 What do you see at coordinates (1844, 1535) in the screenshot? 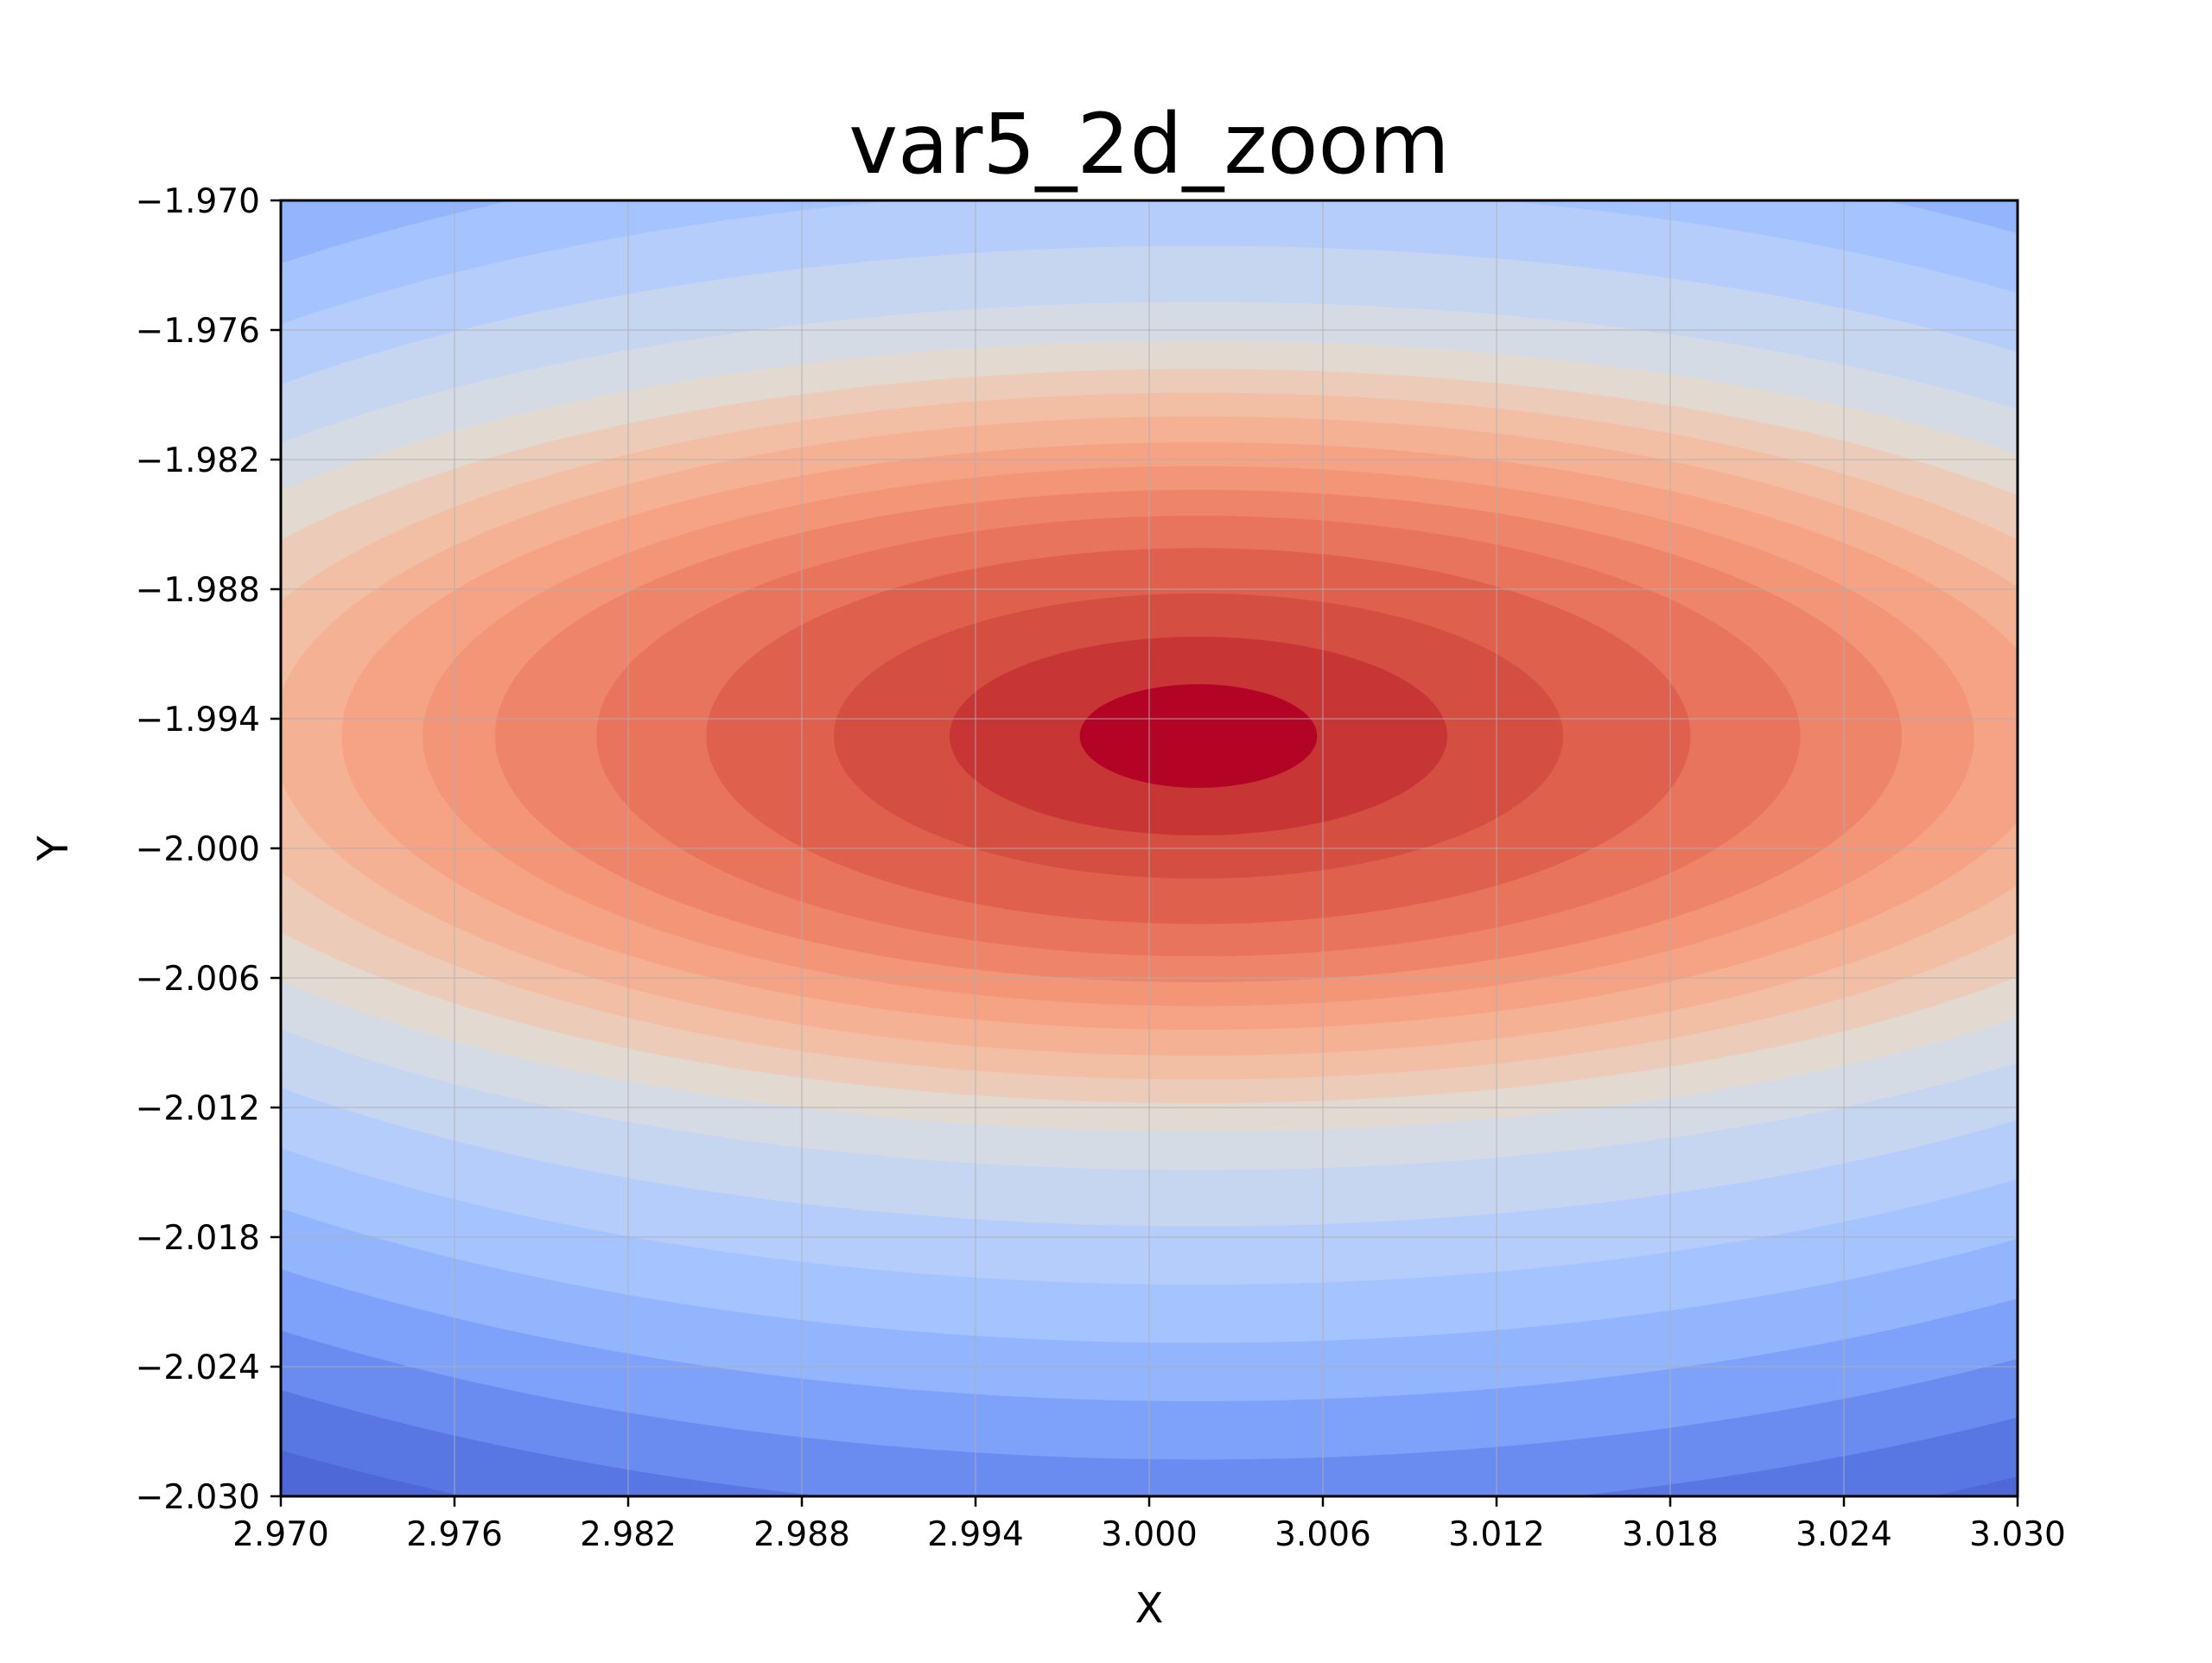
I see `x-tick-label: 3.024` at bounding box center [1844, 1535].